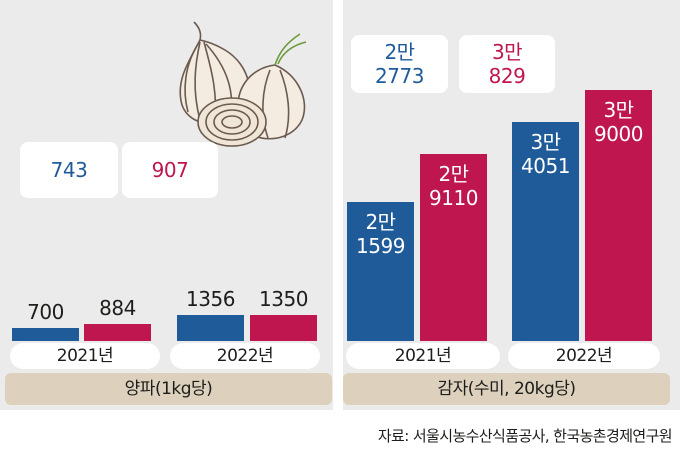 The height and width of the screenshot is (457, 680). What do you see at coordinates (283, 299) in the screenshot?
I see `bar-value-label: 1350` at bounding box center [283, 299].